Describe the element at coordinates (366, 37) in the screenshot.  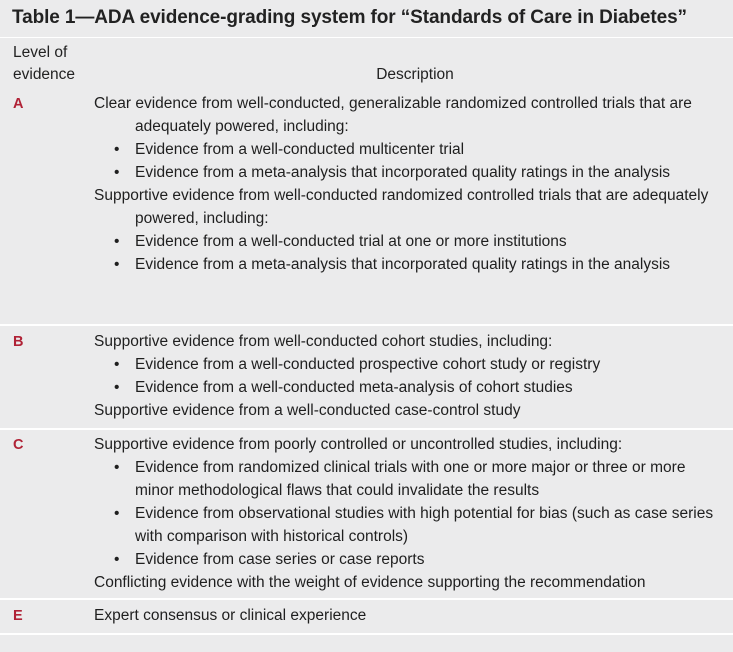
I see `title-divider` at that location.